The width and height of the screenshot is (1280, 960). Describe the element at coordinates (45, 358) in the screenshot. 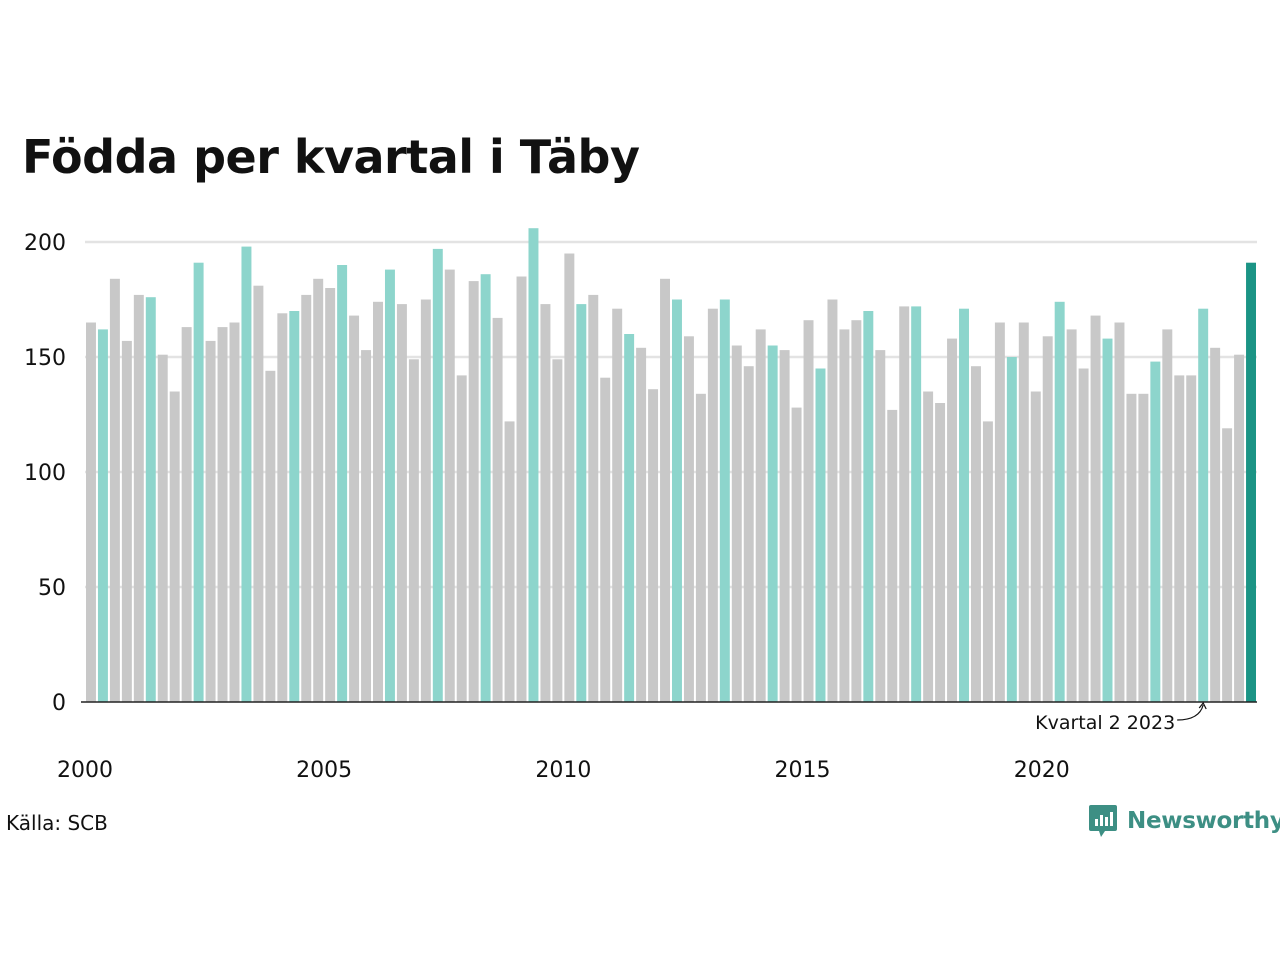

I see `y-tick-label: 150` at that location.